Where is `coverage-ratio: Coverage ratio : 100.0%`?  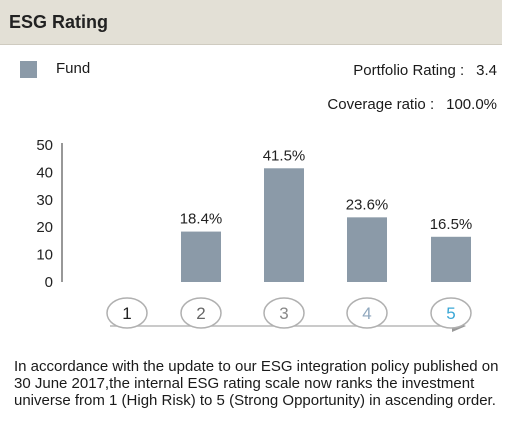 coverage-ratio: Coverage ratio : 100.0% is located at coordinates (412, 104).